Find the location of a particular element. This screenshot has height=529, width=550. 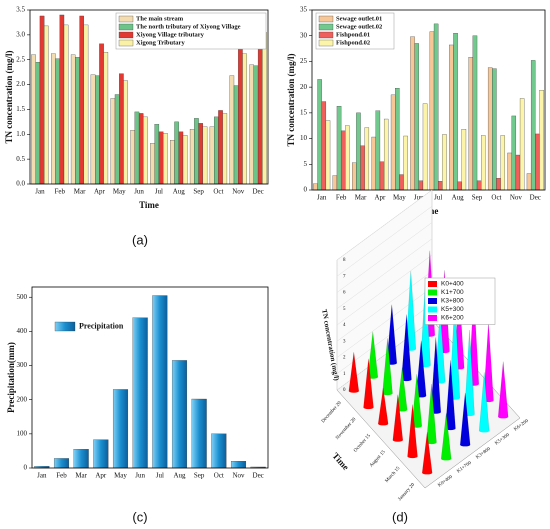

legend-label: K3+800 is located at coordinates (452, 301).